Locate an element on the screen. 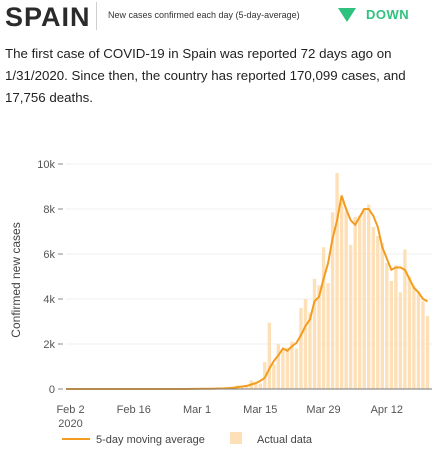 This screenshot has height=453, width=447. x-tick-label: Mar 15 is located at coordinates (260, 410).